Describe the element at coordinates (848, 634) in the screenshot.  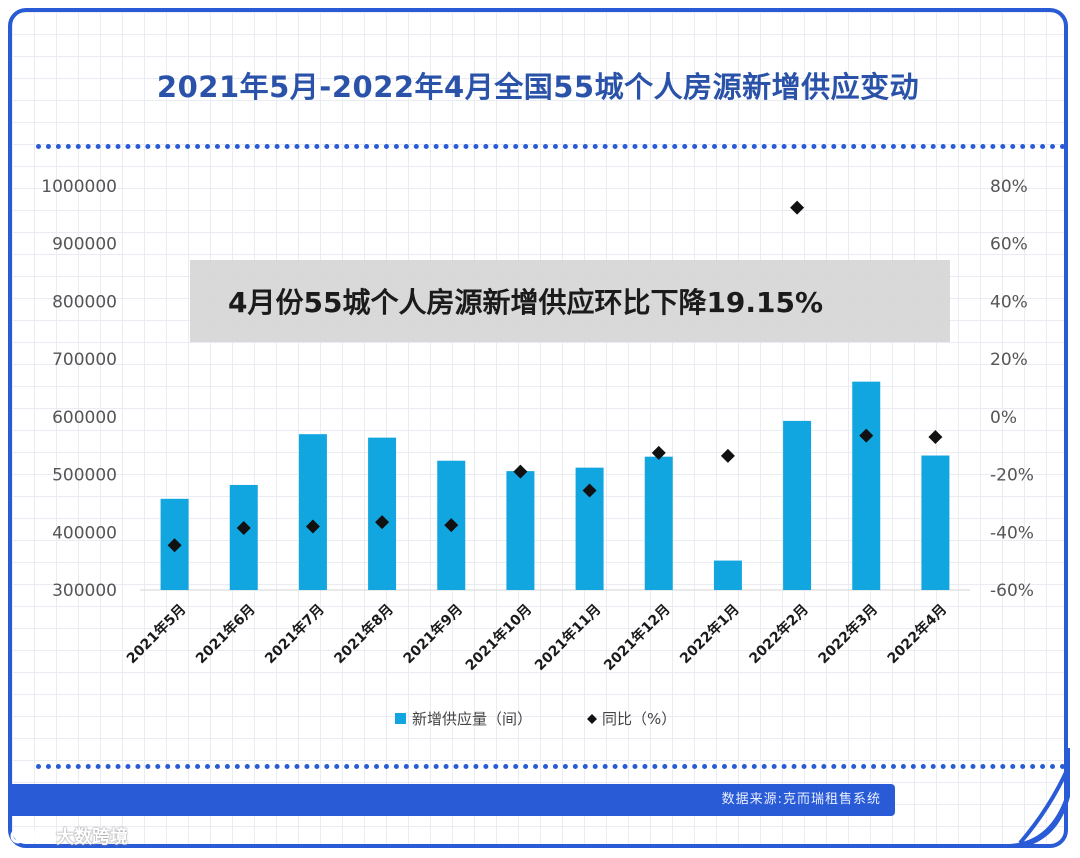
I see `x-tick-label: 2022年3月` at that location.